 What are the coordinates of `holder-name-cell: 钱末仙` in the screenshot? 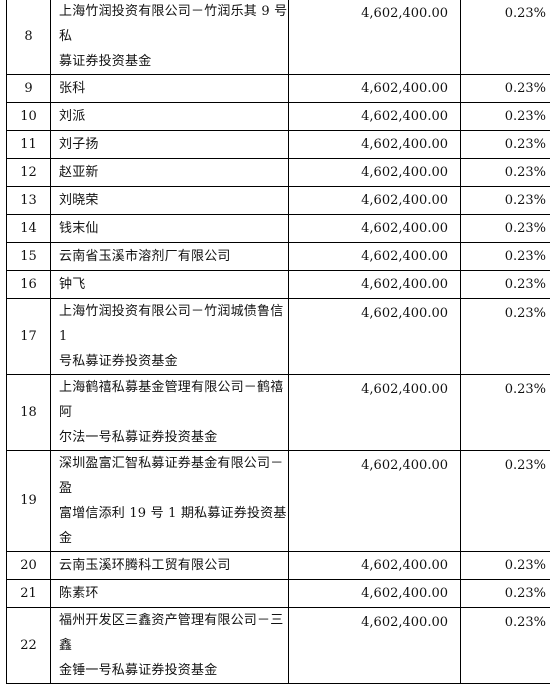 It's located at (170, 229).